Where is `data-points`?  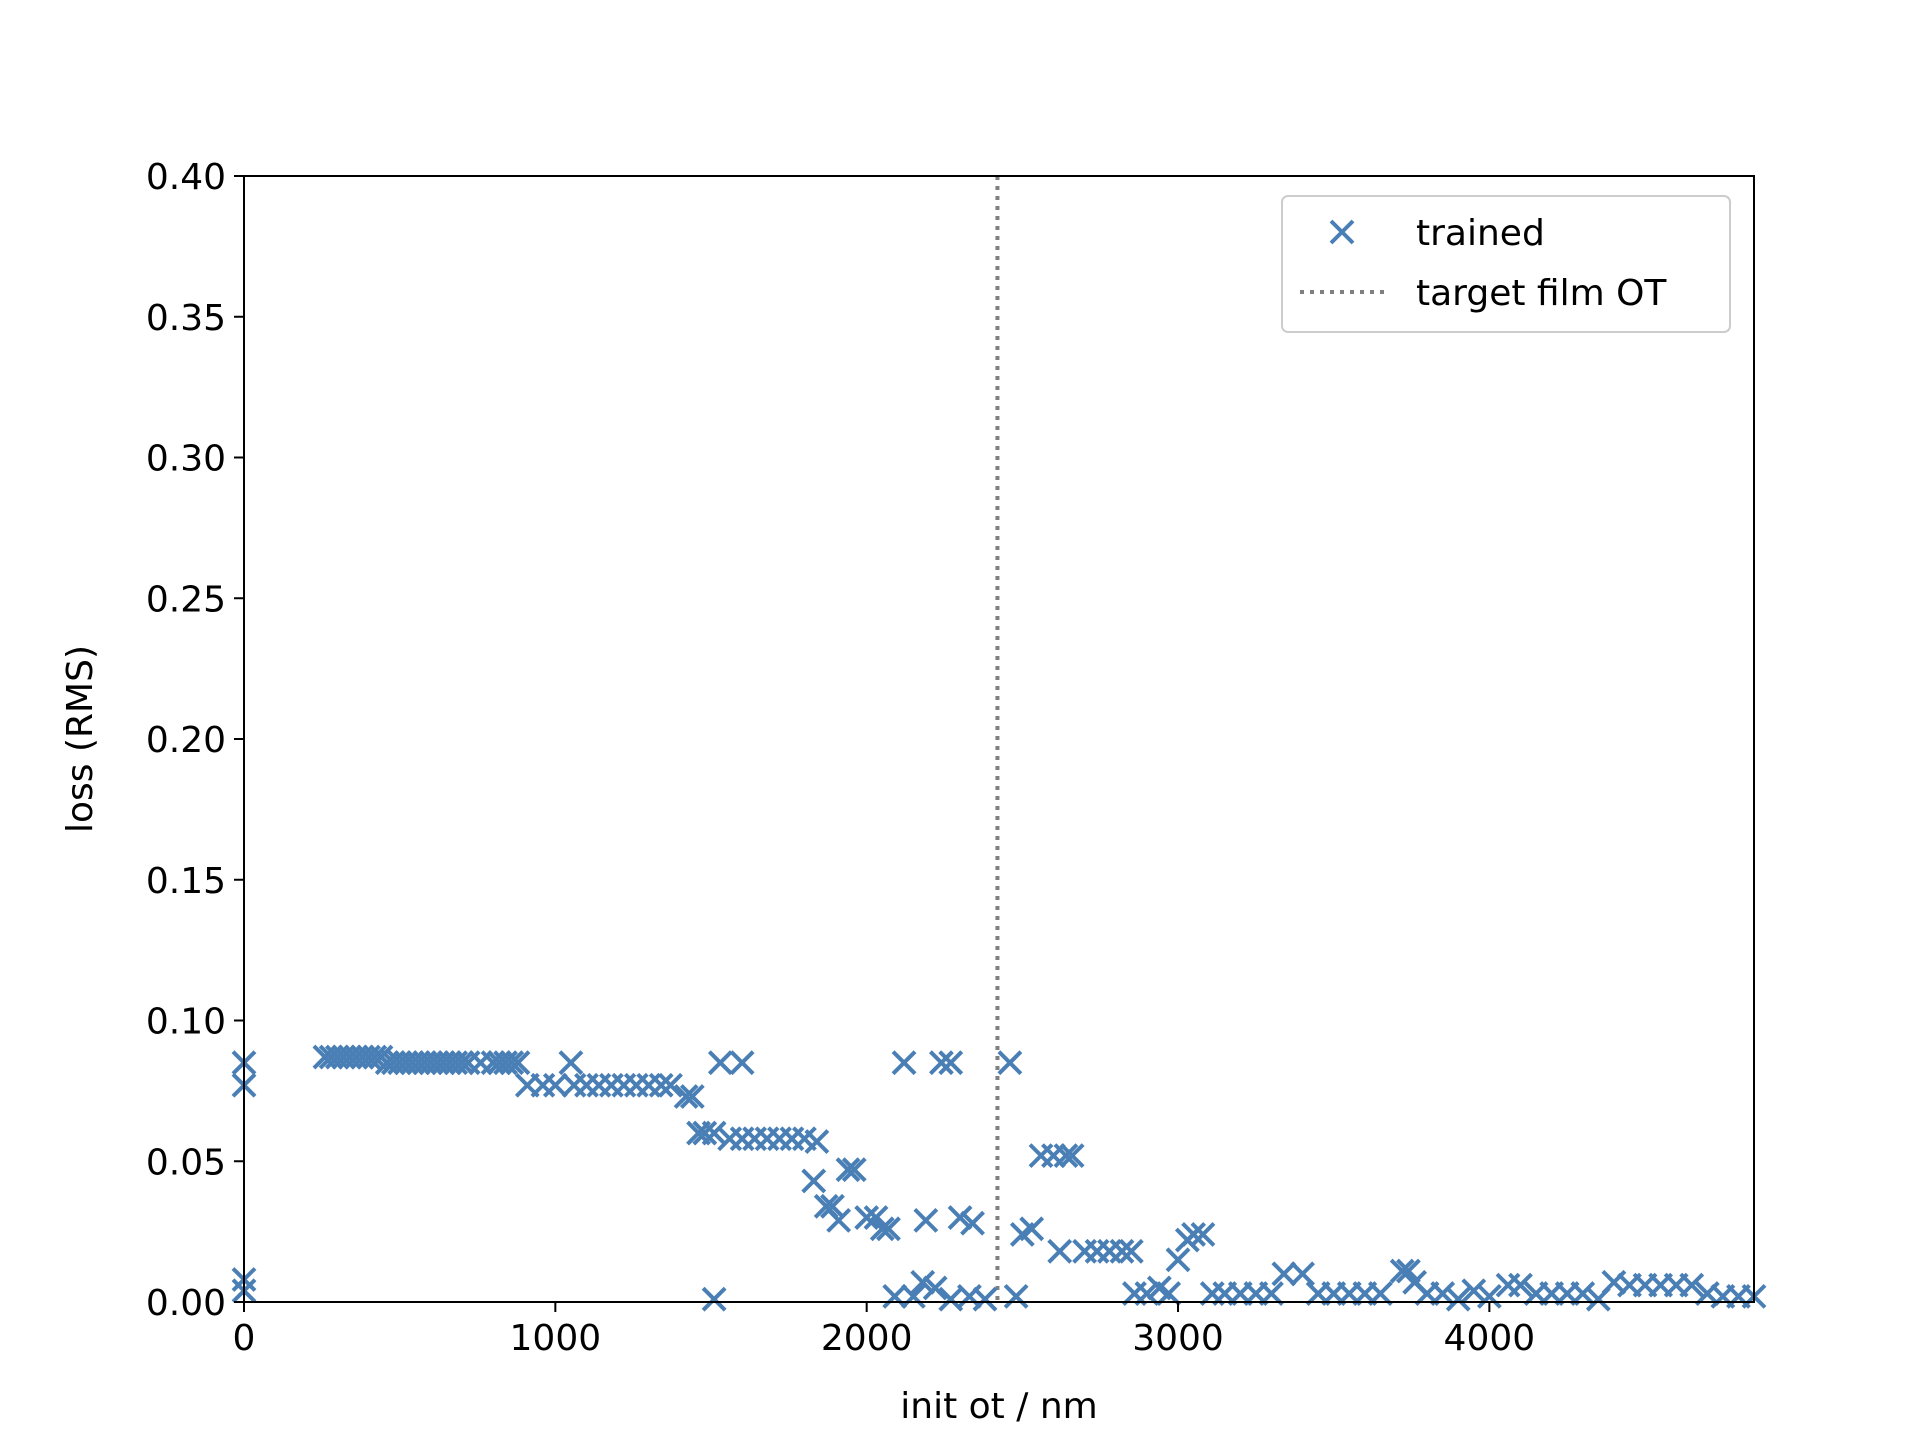
data-points is located at coordinates (999, 1178).